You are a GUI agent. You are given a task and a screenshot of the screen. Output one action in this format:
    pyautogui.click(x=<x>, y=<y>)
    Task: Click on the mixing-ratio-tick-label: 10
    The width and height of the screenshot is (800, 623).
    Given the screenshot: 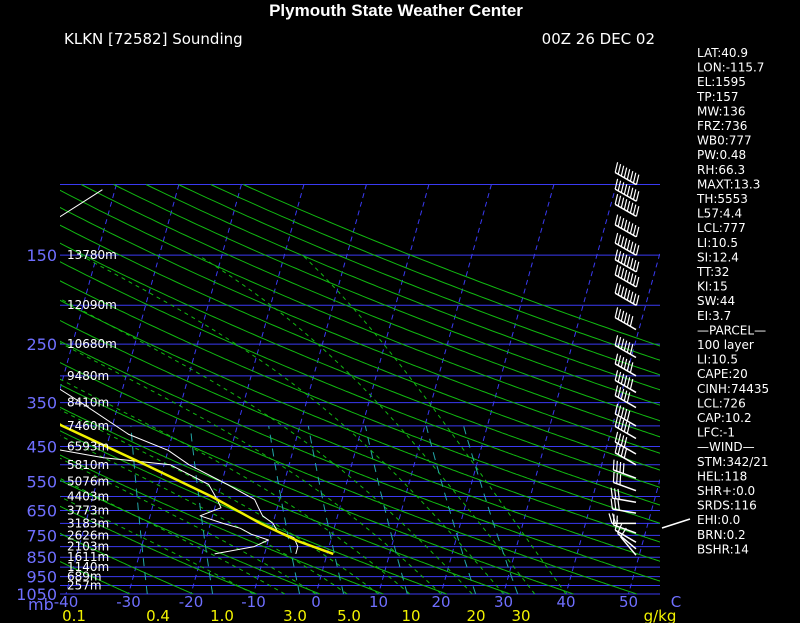 What is the action you would take?
    pyautogui.click(x=410, y=615)
    